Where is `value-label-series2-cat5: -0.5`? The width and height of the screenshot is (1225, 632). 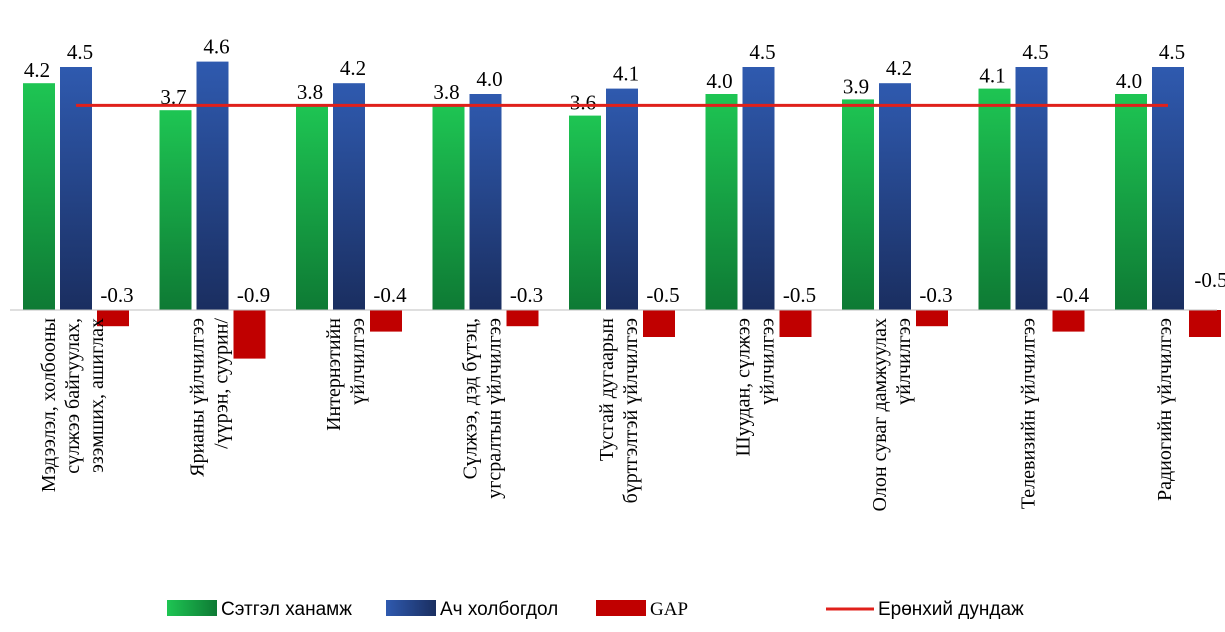 value-label-series2-cat5: -0.5 is located at coordinates (799, 295).